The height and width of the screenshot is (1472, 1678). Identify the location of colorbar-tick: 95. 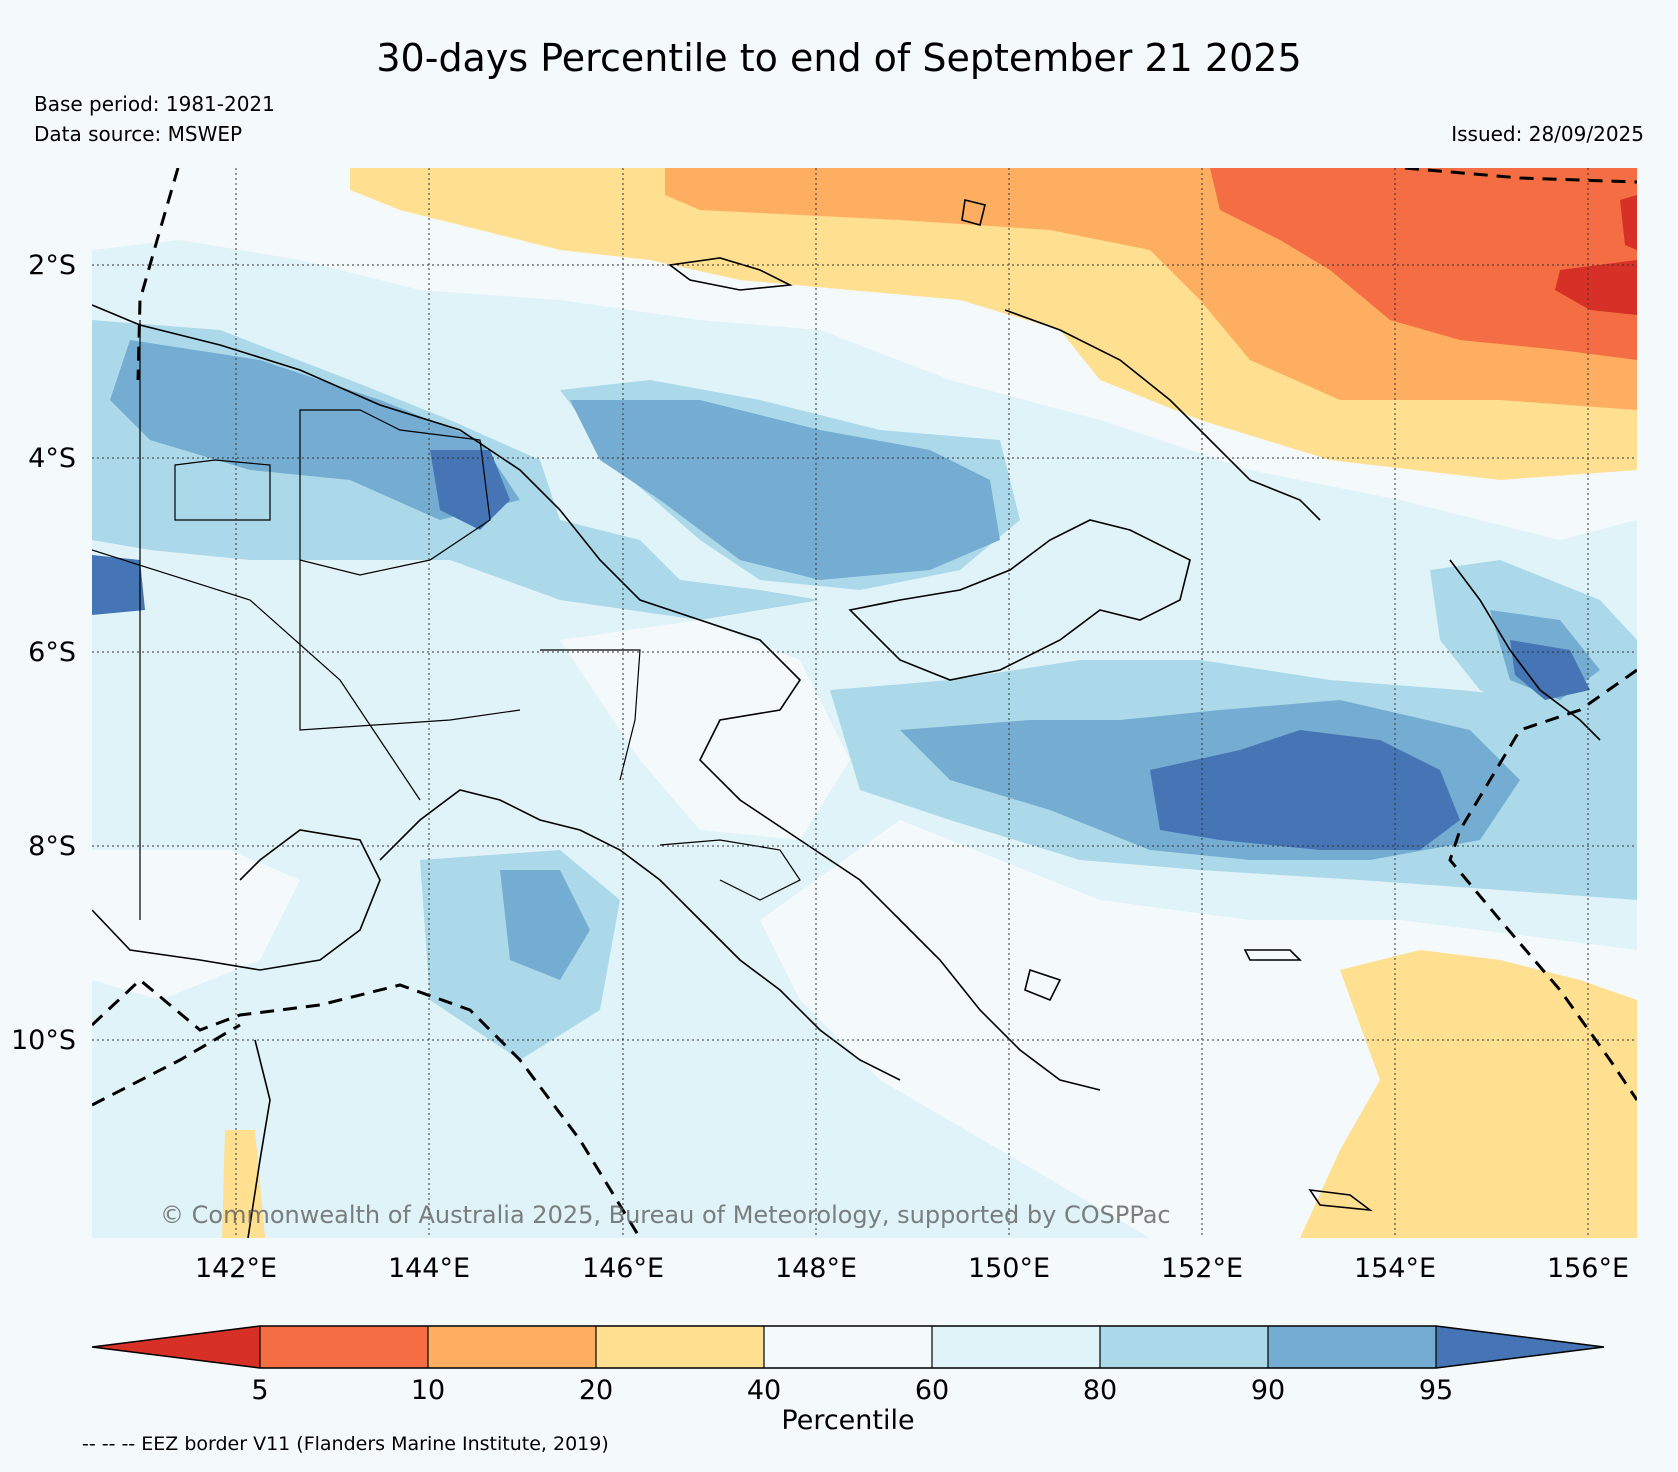
(1436, 1390).